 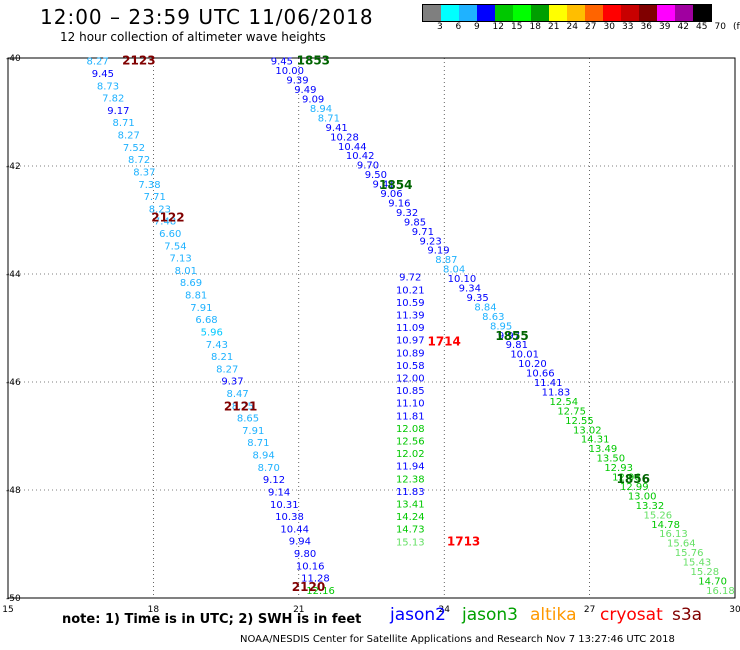 I want to click on pass-label: 1855, so click(x=511, y=336).